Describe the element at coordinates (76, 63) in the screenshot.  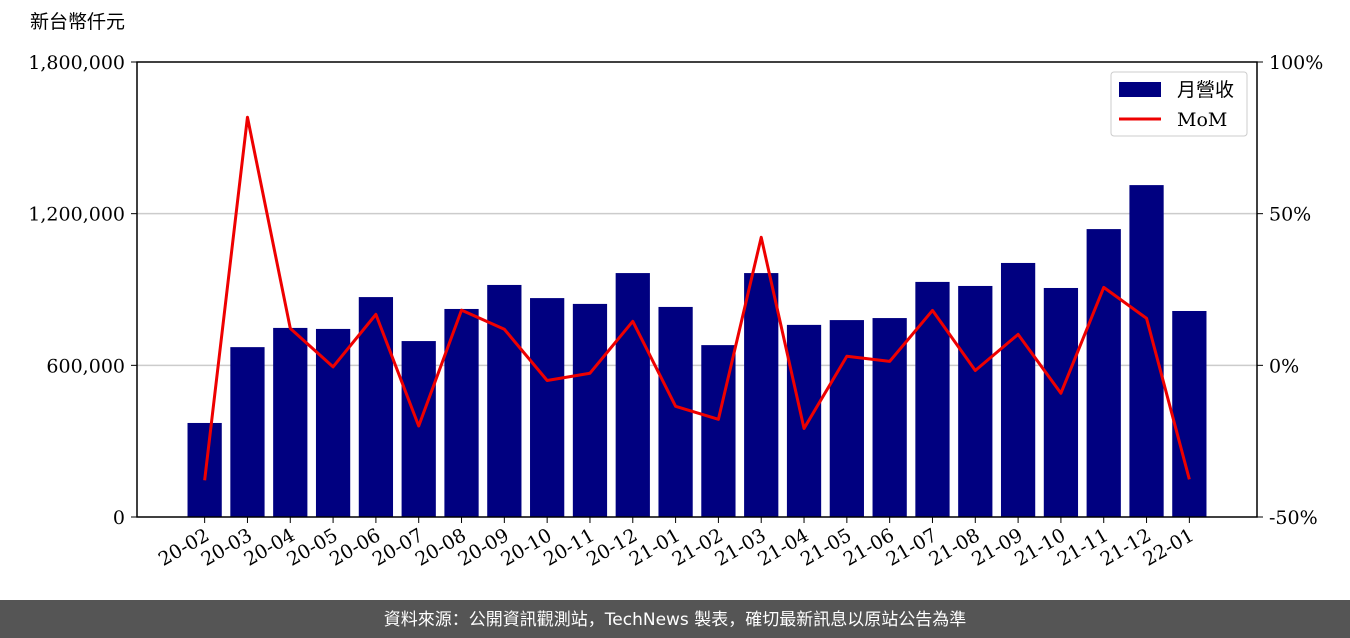
I see `y-tick-label: 1,800,000` at that location.